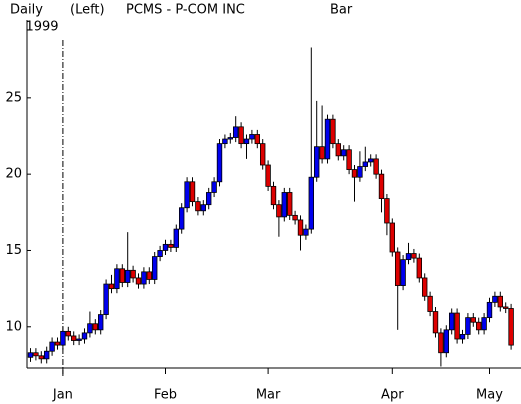 This screenshot has width=521, height=404. I want to click on y-tick-label: 25, so click(13, 97).